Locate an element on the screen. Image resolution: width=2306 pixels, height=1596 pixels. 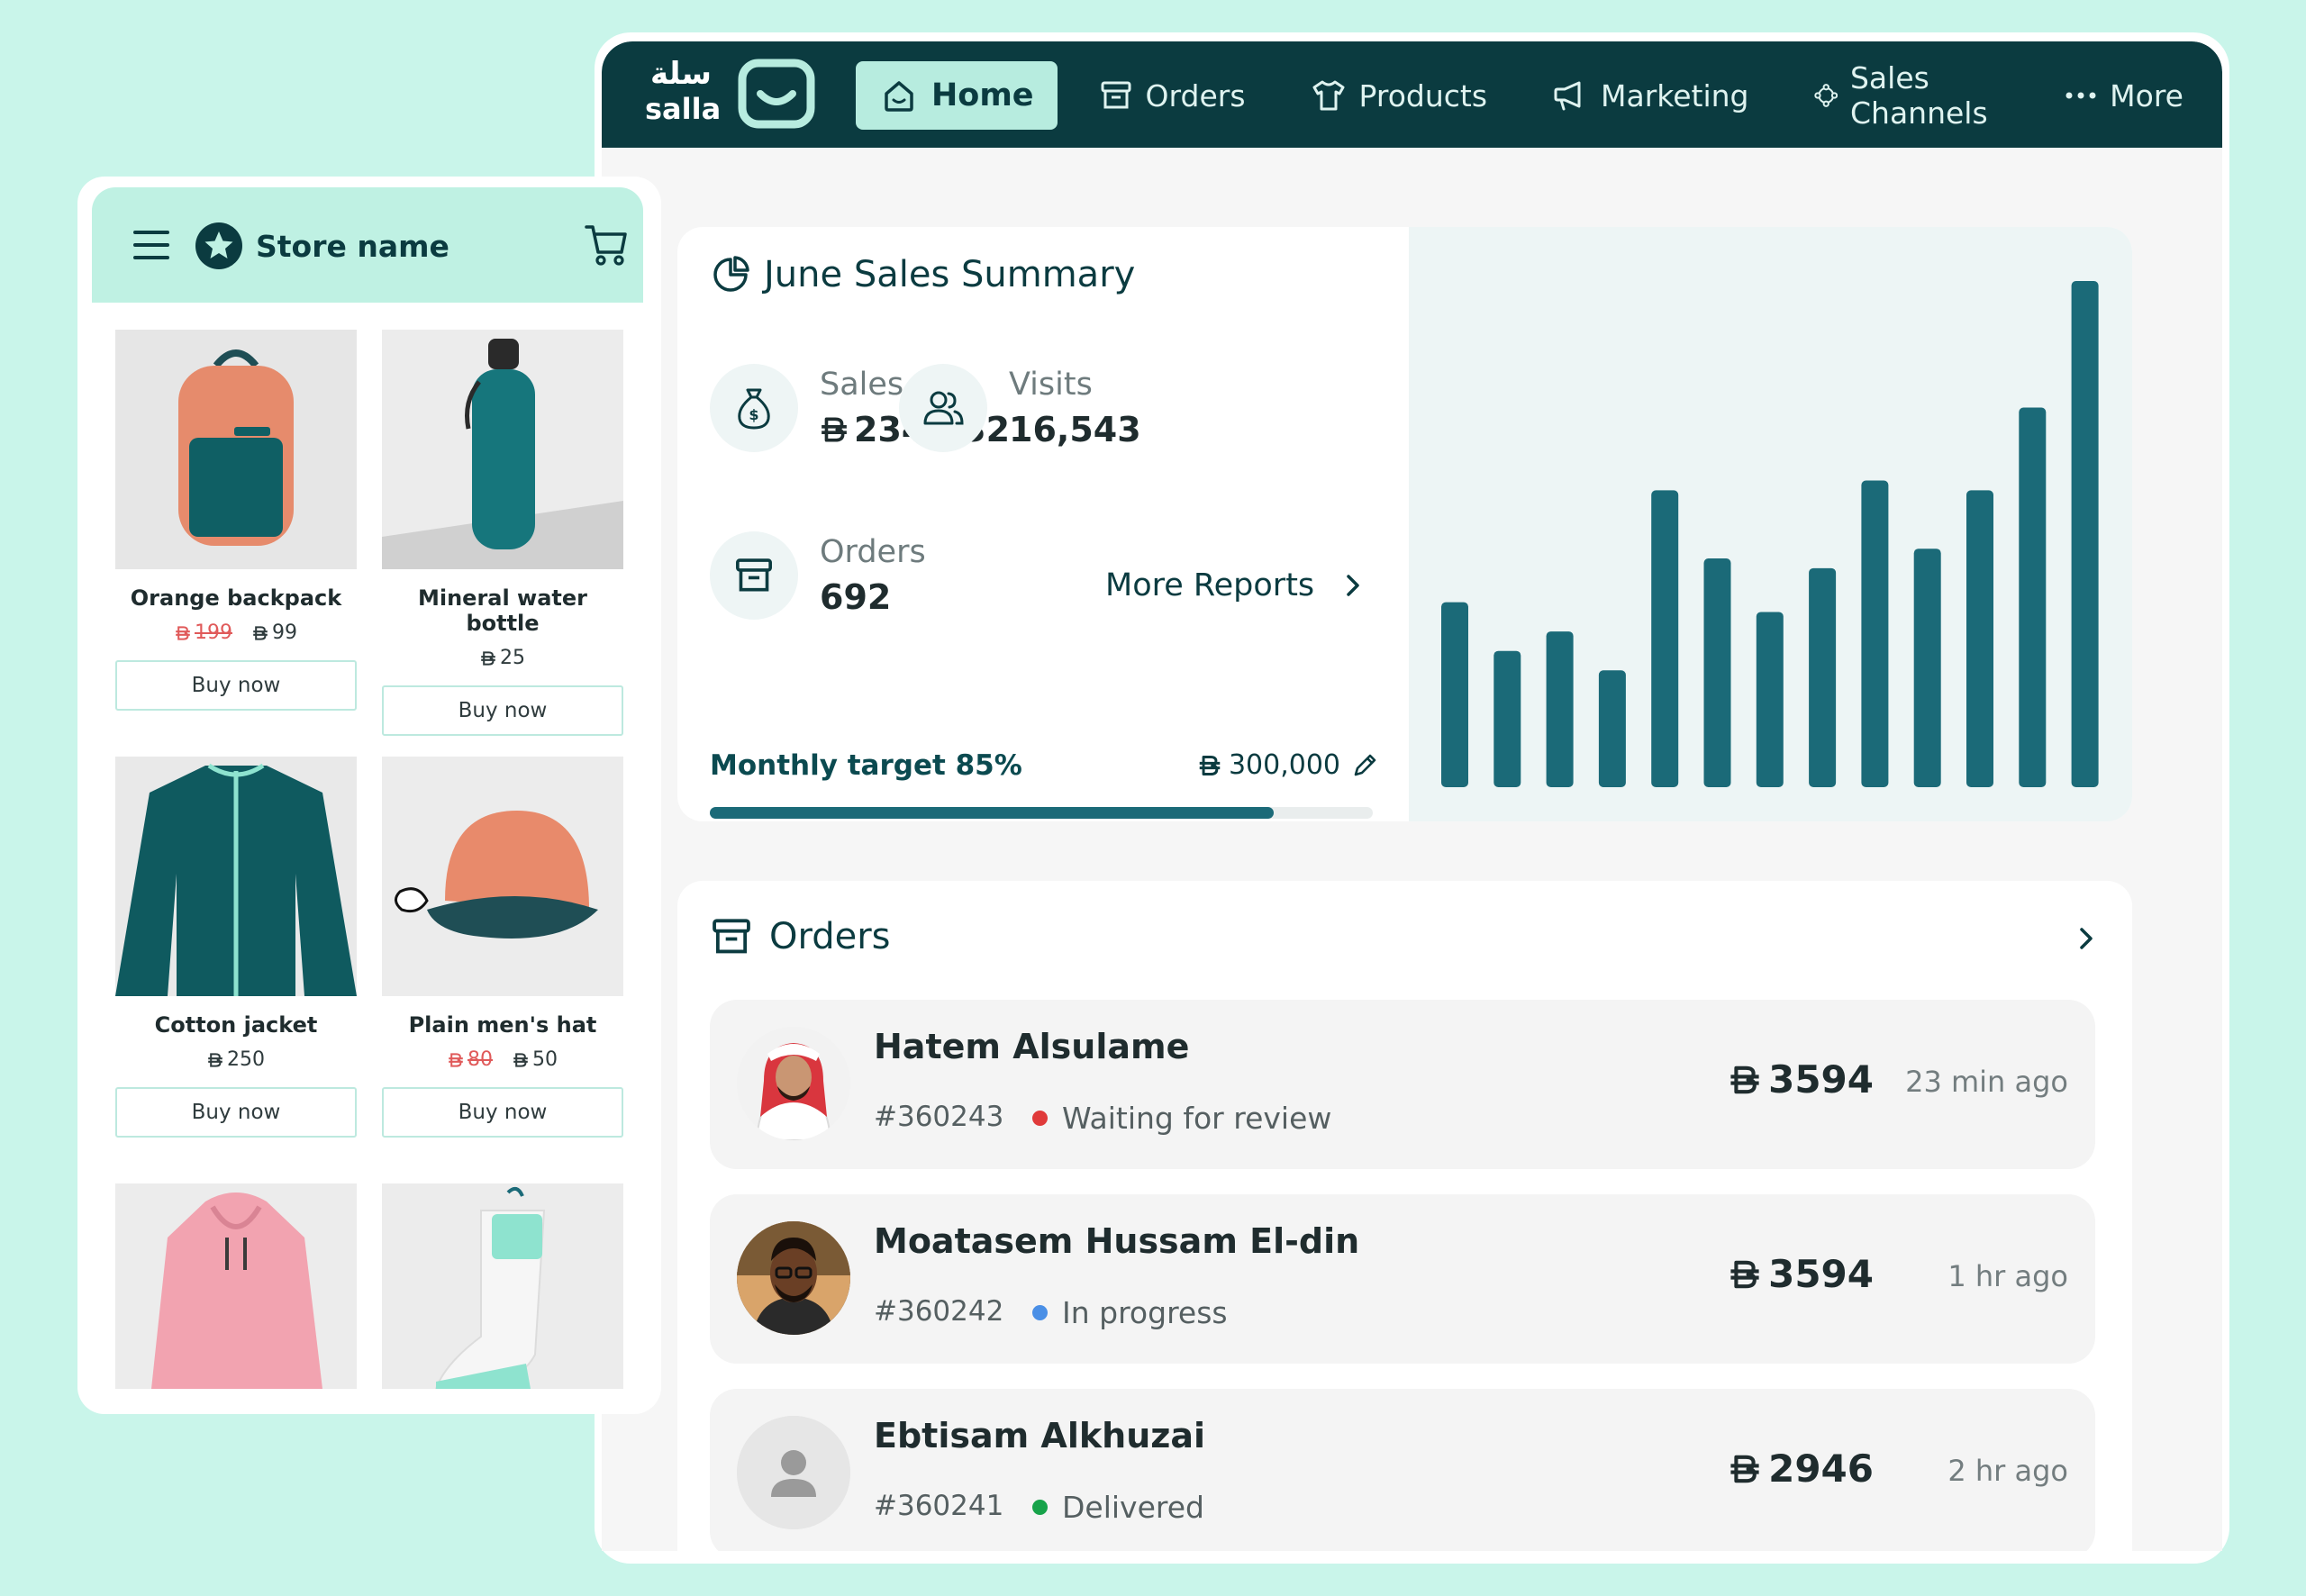
stat-orders-icon-wrap is located at coordinates (754, 575).